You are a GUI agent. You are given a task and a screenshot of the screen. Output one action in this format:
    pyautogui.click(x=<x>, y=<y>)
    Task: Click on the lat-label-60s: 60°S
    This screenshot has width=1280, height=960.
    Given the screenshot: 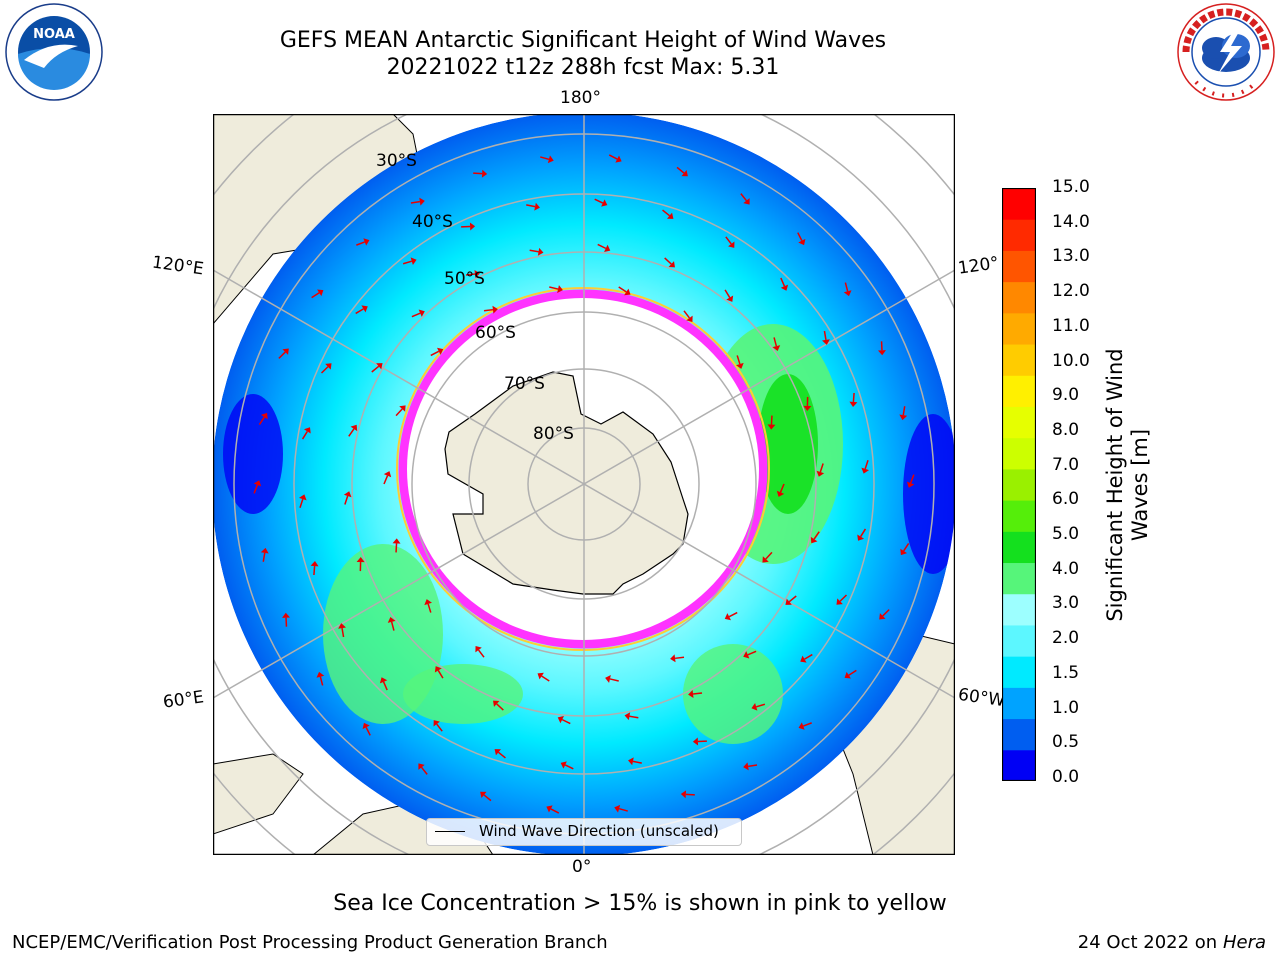 What is the action you would take?
    pyautogui.click(x=495, y=333)
    